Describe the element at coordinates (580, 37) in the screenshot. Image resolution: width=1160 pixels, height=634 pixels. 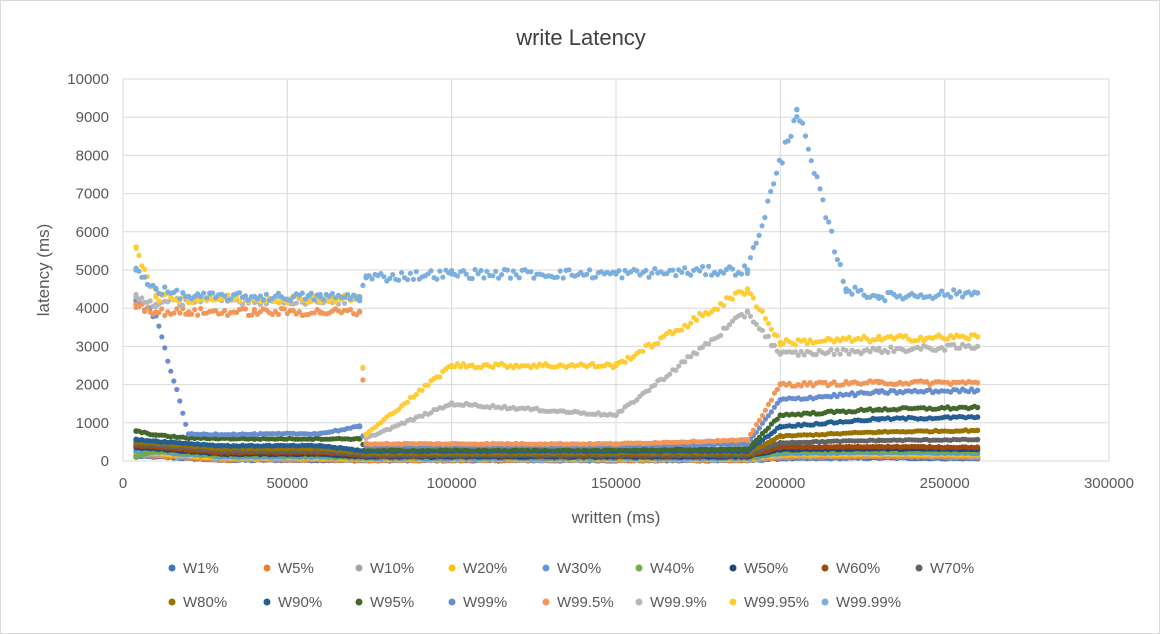
I see `chart-title: write Latency` at that location.